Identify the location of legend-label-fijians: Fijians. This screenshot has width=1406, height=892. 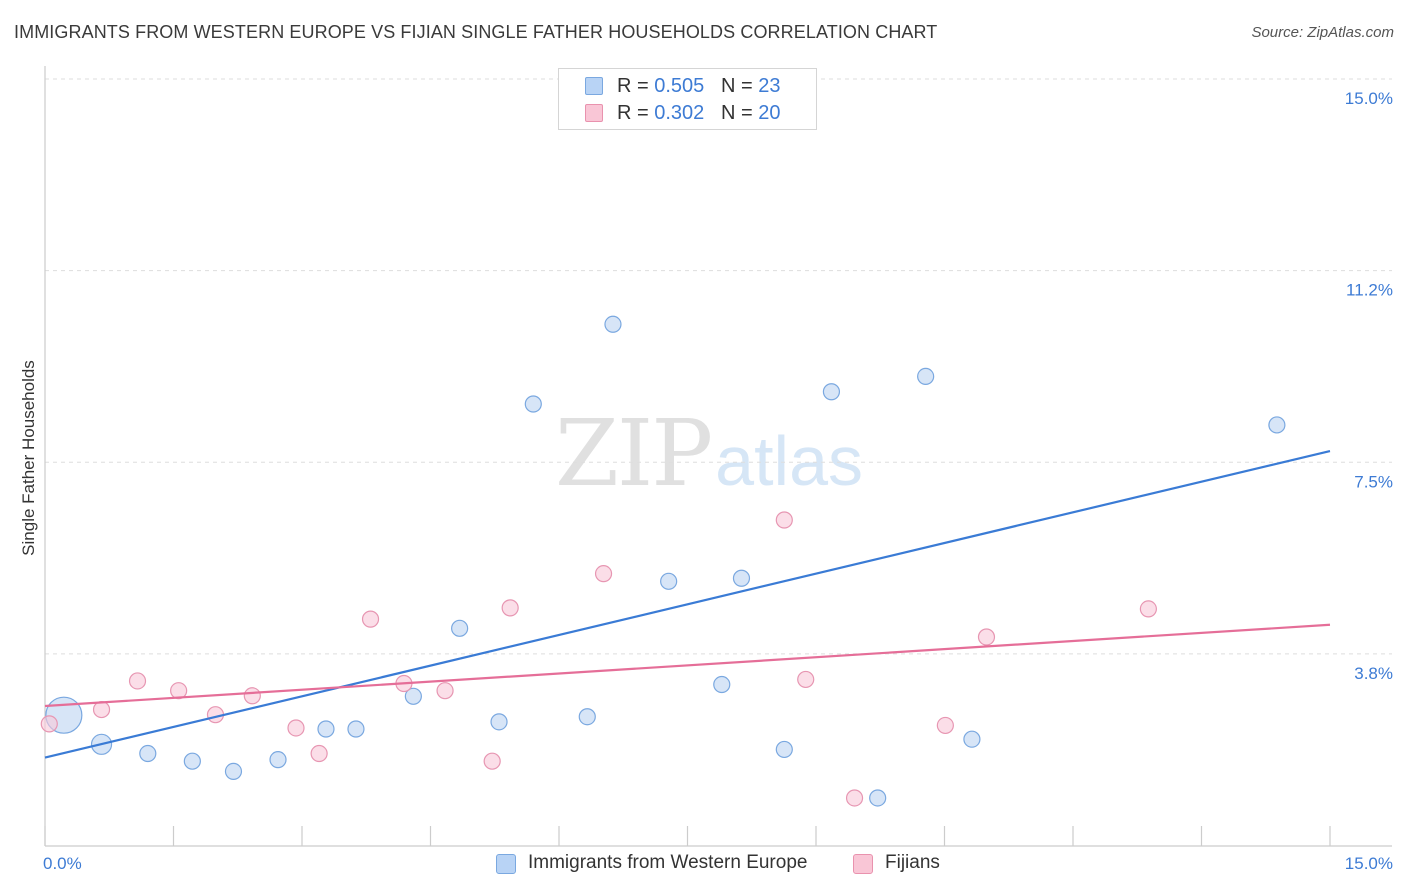
(912, 862).